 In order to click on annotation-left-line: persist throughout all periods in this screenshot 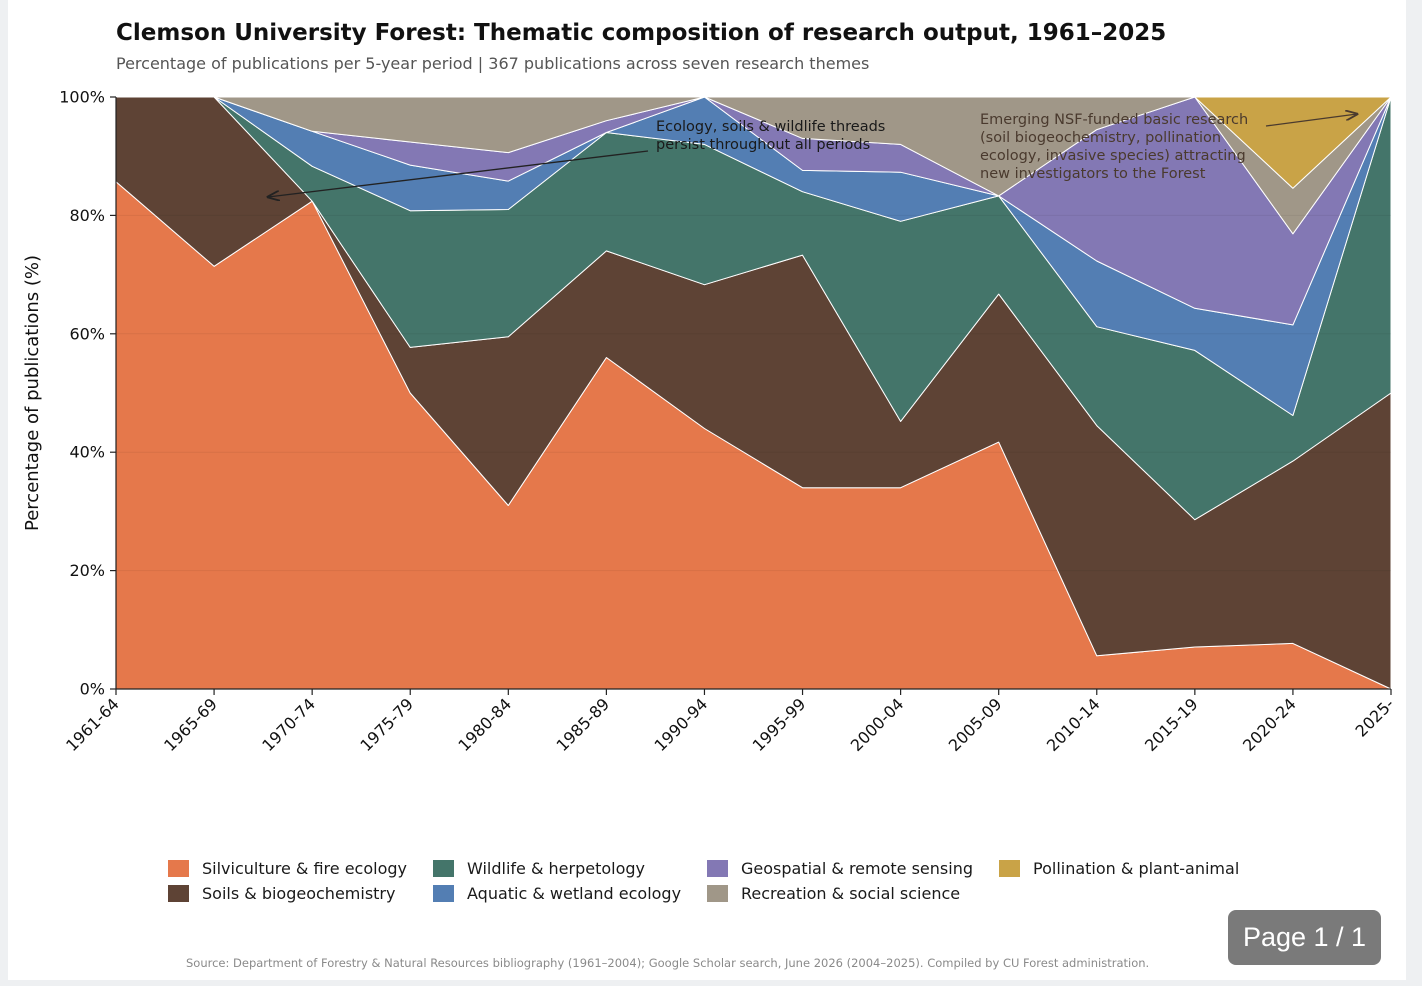, I will do `click(763, 145)`.